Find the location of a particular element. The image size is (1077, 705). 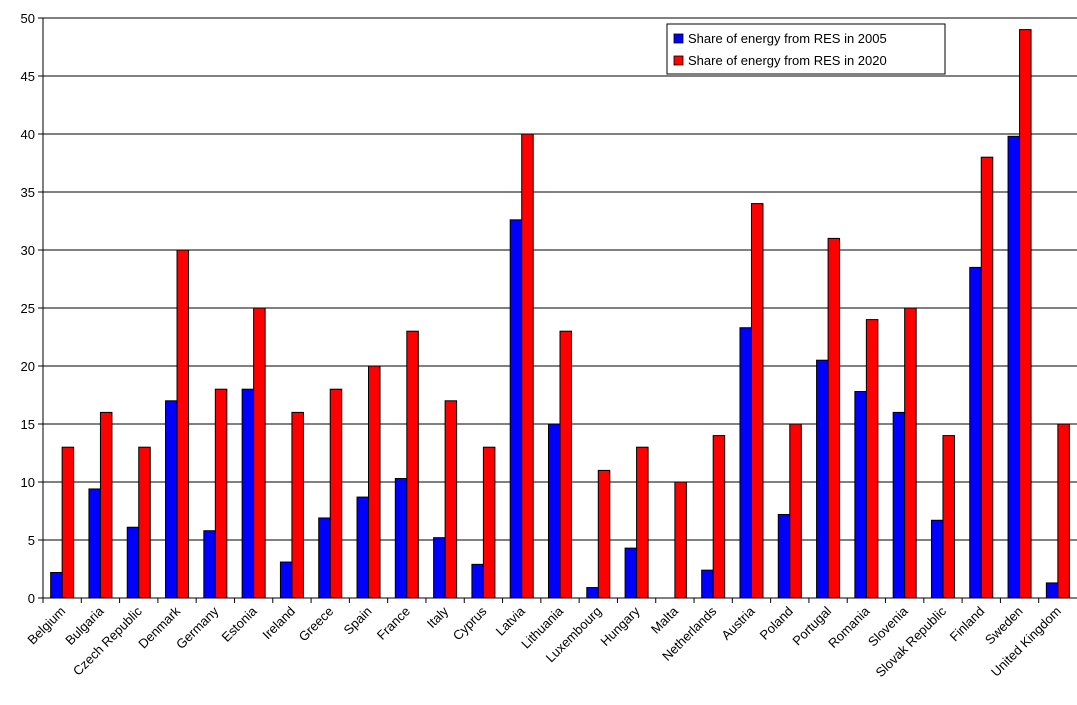

legend-swatch-2020 is located at coordinates (678, 60).